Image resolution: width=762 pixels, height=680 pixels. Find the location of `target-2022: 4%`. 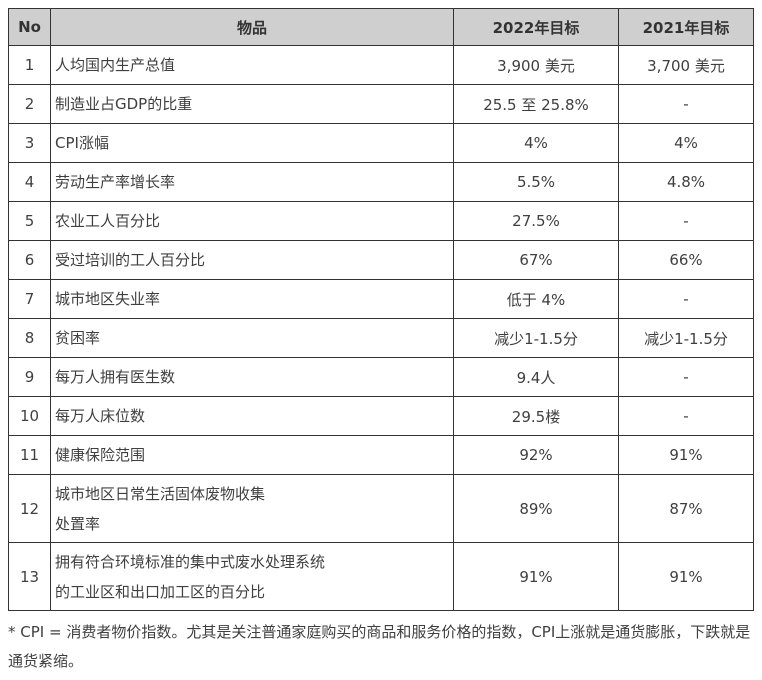

target-2022: 4% is located at coordinates (536, 143).